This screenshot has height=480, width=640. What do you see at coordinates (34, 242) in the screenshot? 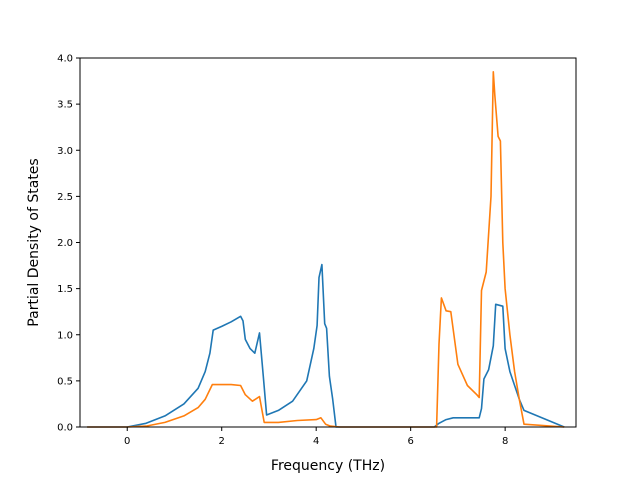
I see `y-axis-label: Partial Density of States` at bounding box center [34, 242].